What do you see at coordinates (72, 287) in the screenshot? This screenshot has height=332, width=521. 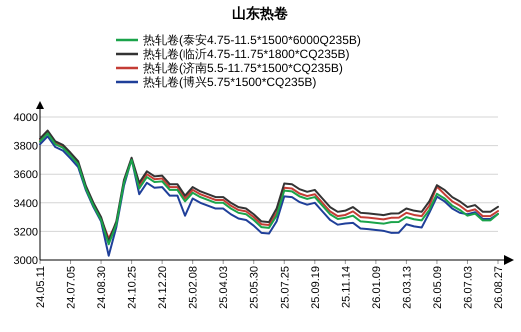 I see `x-tick-label: 24.07.05` at bounding box center [72, 287].